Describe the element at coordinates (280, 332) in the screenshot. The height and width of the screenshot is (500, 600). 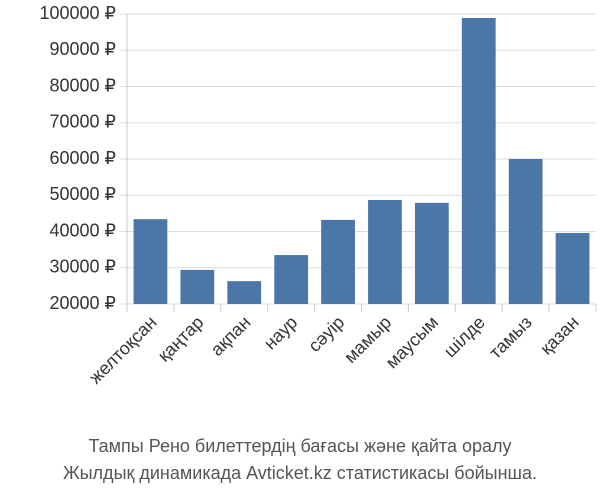
I see `x-tick-label: наур` at that location.